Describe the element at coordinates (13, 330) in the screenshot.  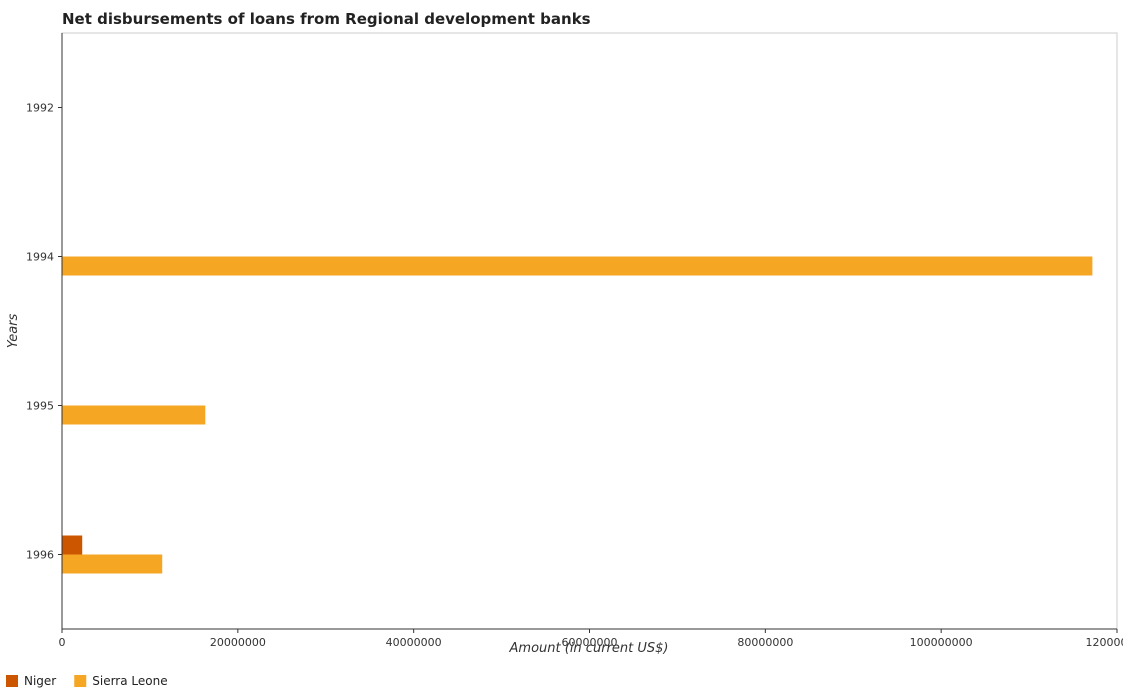
I see `y-axis-label: Years` at that location.